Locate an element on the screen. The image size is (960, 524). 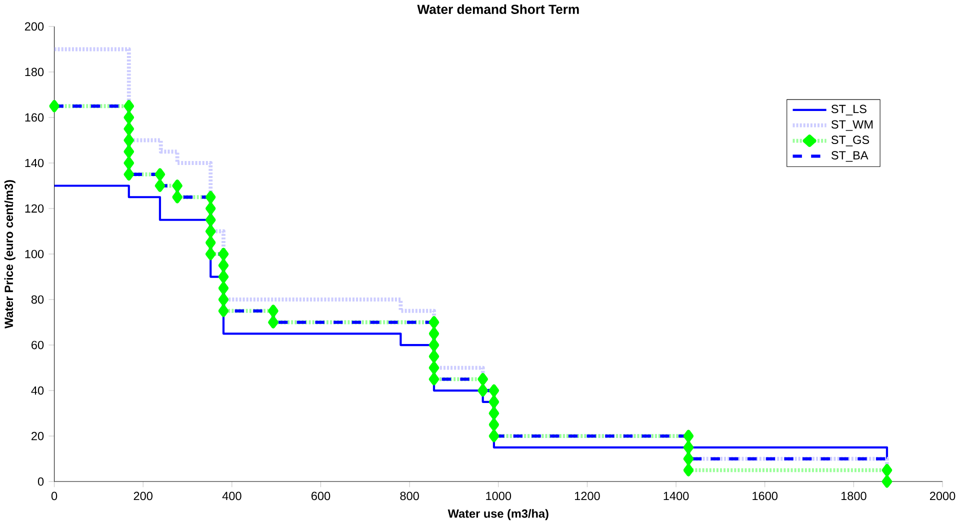
y-tick-label: 160 is located at coordinates (34, 117).